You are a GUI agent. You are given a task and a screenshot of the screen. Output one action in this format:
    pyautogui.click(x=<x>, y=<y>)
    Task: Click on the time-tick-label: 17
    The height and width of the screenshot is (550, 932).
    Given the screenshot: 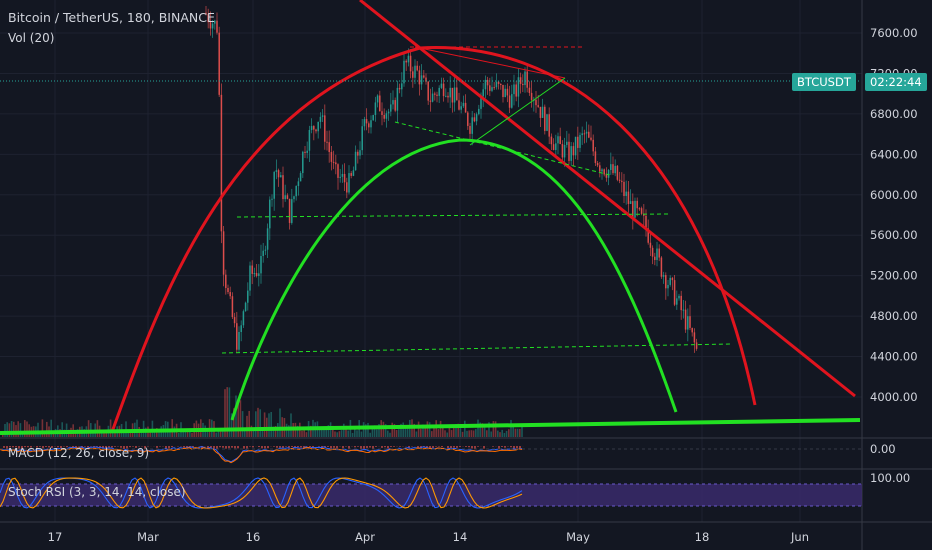 What is the action you would take?
    pyautogui.click(x=55, y=537)
    